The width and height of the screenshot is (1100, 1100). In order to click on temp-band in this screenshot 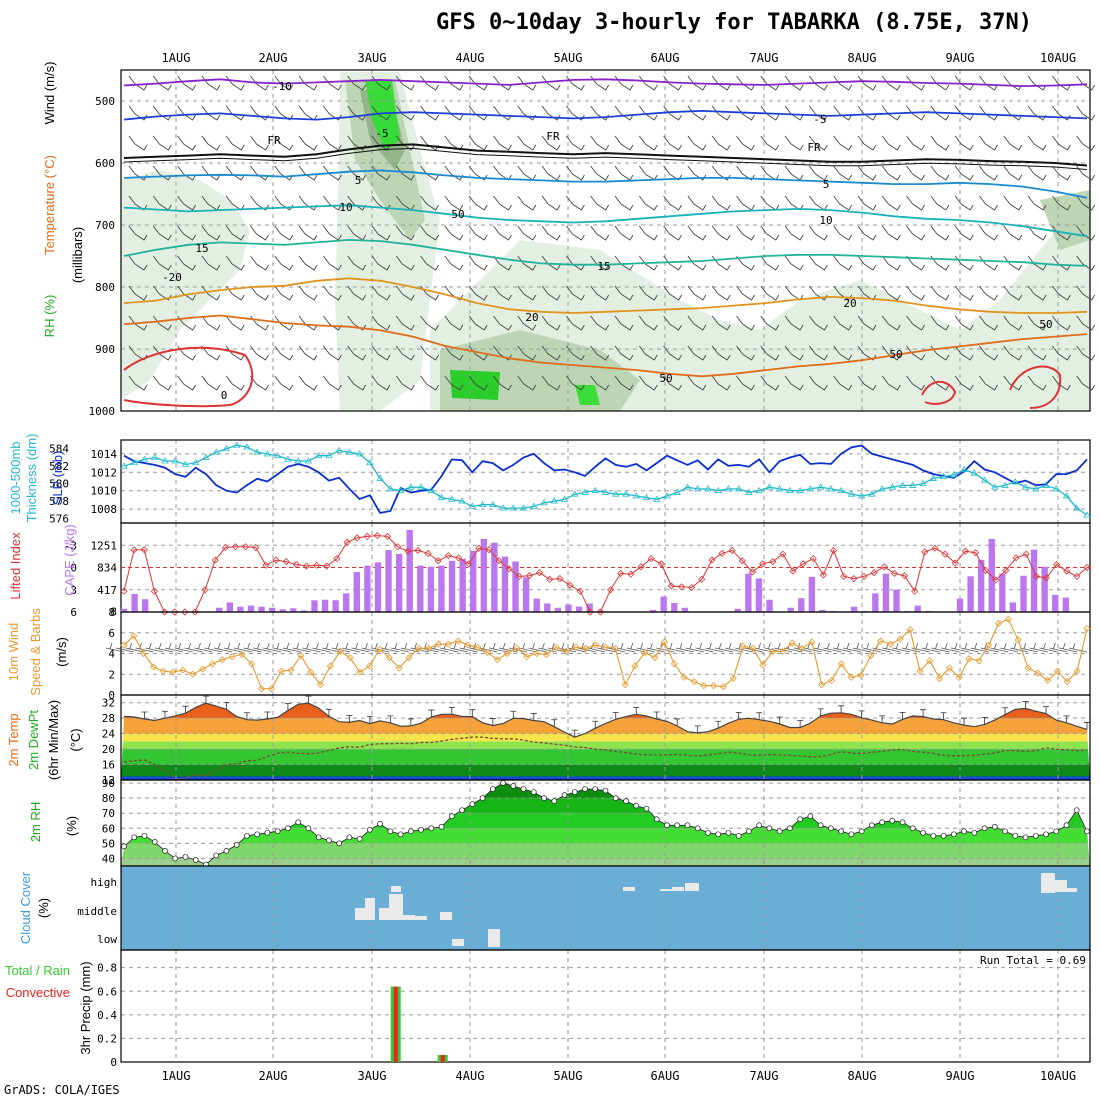, I will do `click(605, 711)`.